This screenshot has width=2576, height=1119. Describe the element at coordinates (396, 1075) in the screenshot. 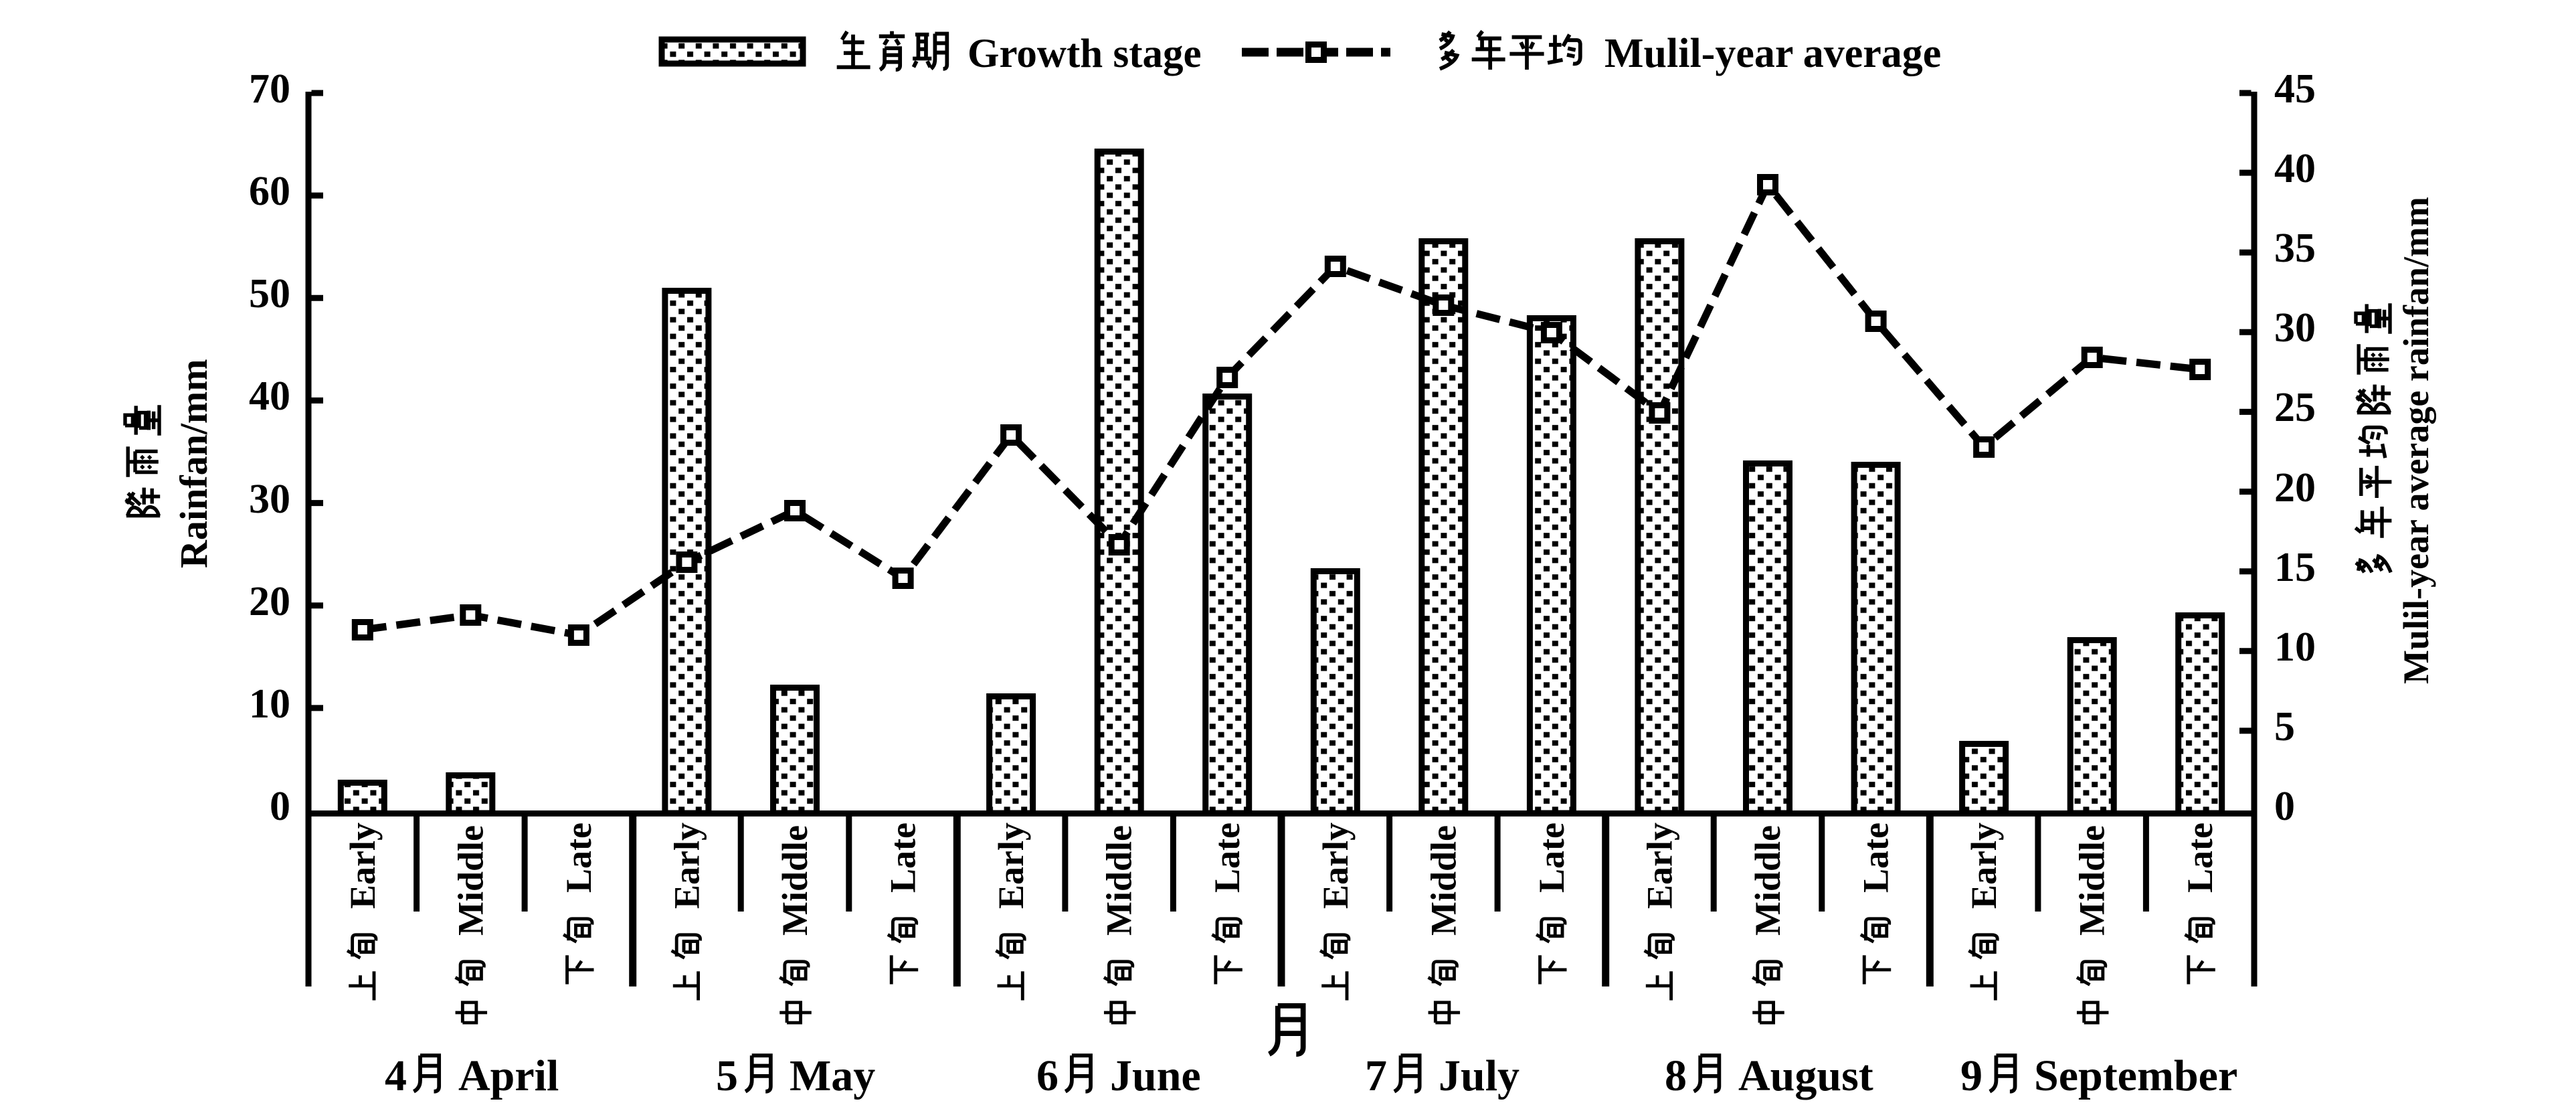

I see `svg-text: 4` at that location.